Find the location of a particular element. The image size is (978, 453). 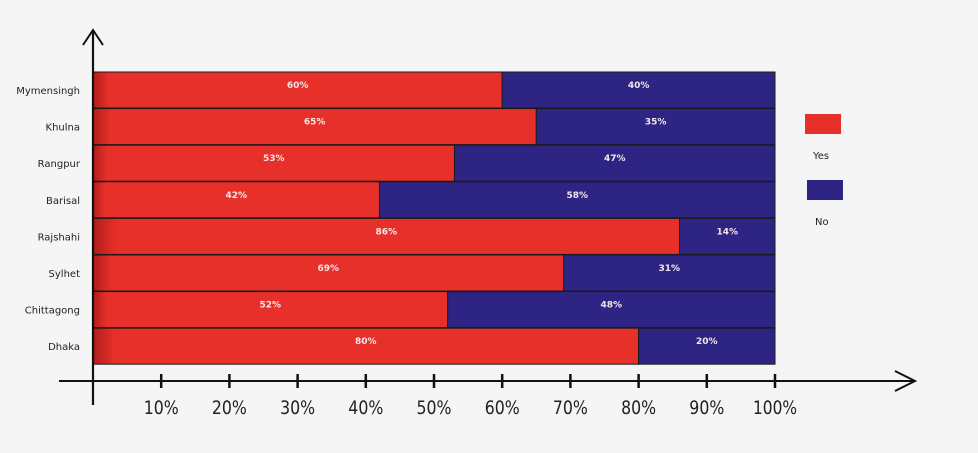

bar-value-label: 58% is located at coordinates (577, 196).